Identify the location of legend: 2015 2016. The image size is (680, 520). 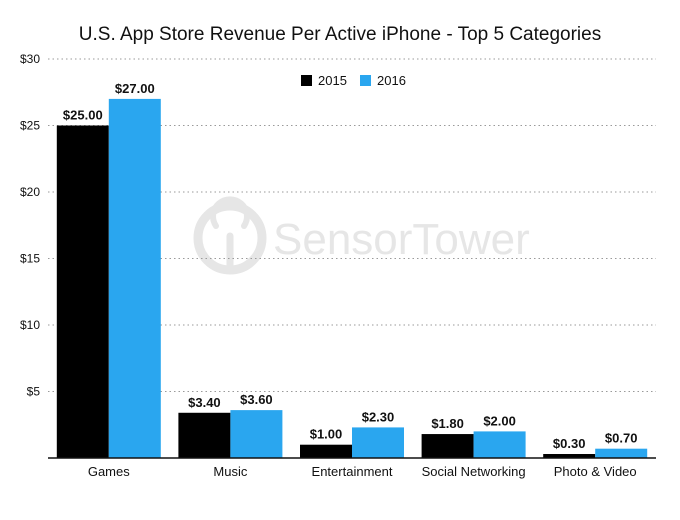
(353, 80).